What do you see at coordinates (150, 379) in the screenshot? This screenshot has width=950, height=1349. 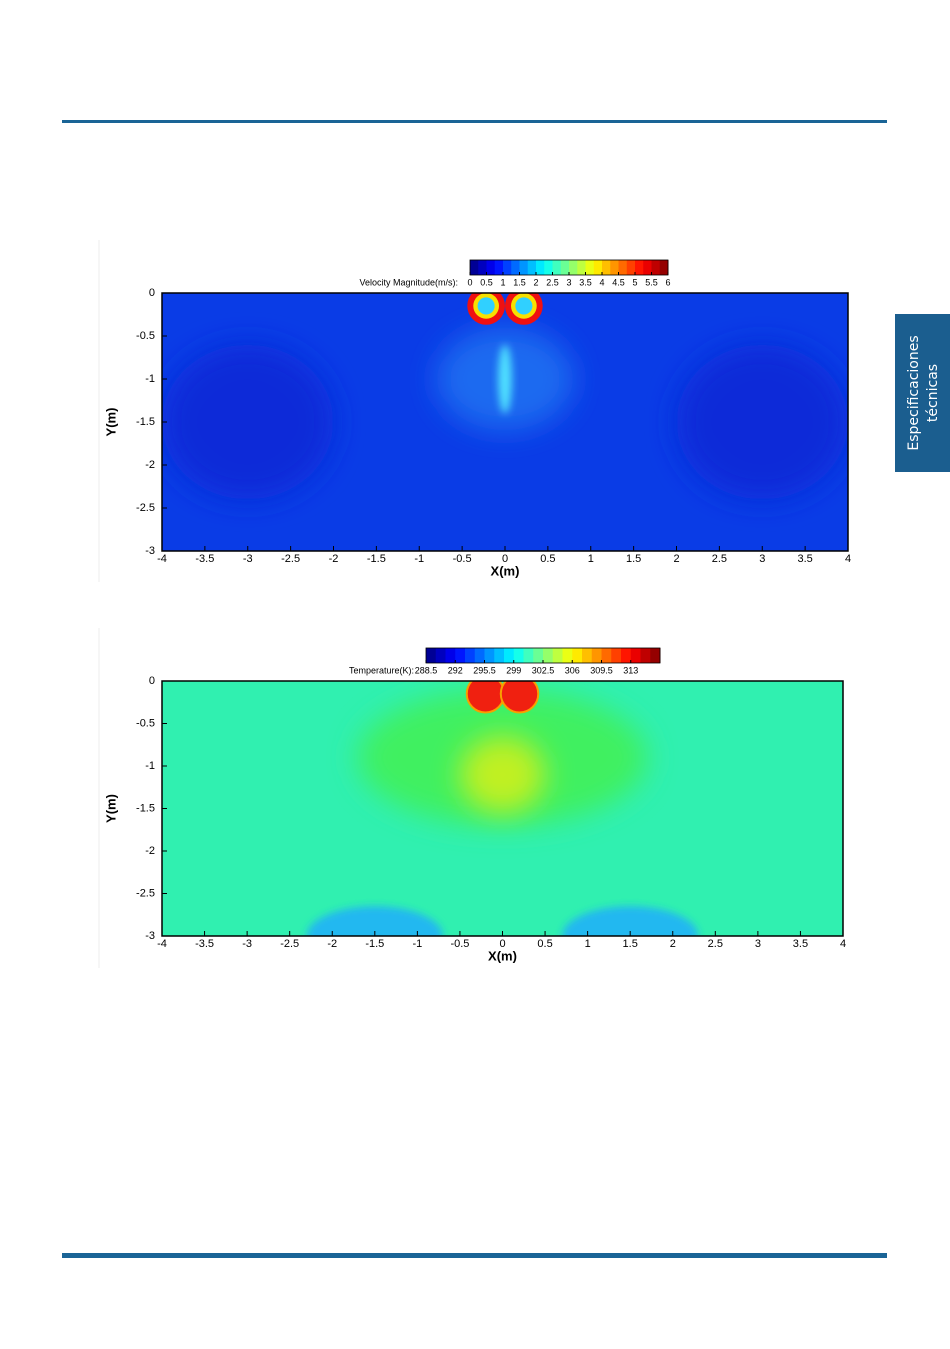 I see `y-tick-label: -1` at bounding box center [150, 379].